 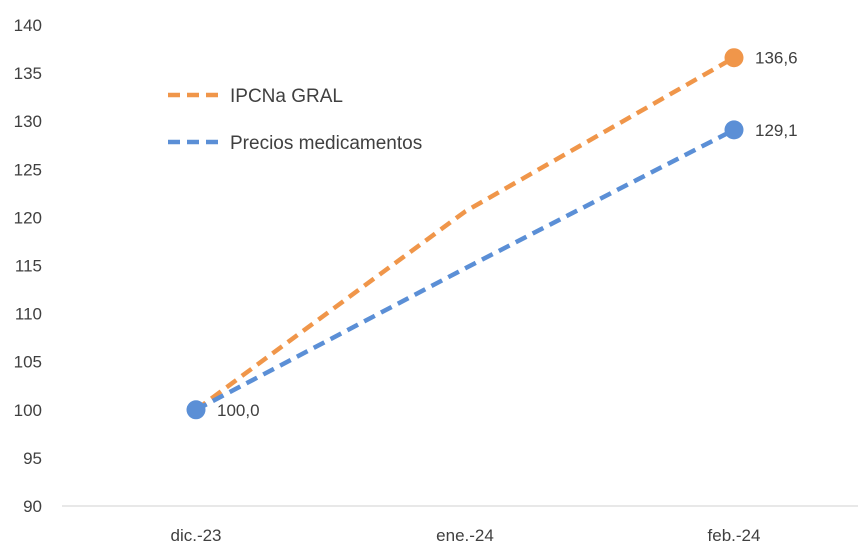 I want to click on data-label: 100,0, so click(x=238, y=410).